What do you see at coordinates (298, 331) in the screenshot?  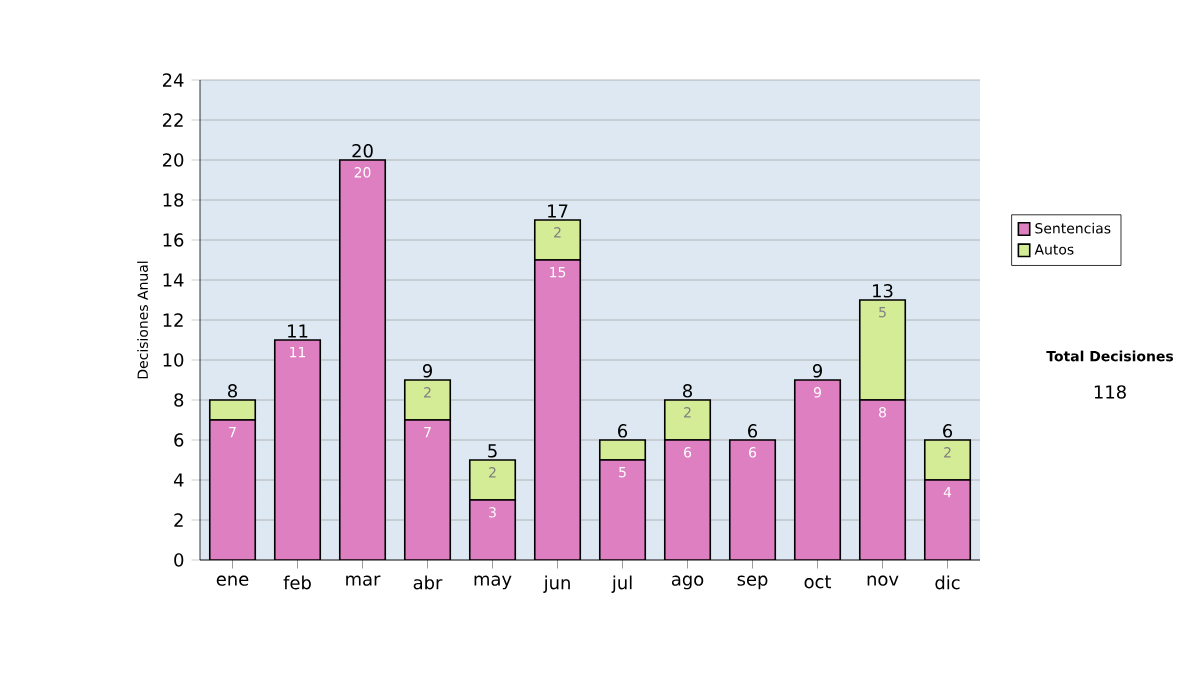 I see `total-label: 11` at bounding box center [298, 331].